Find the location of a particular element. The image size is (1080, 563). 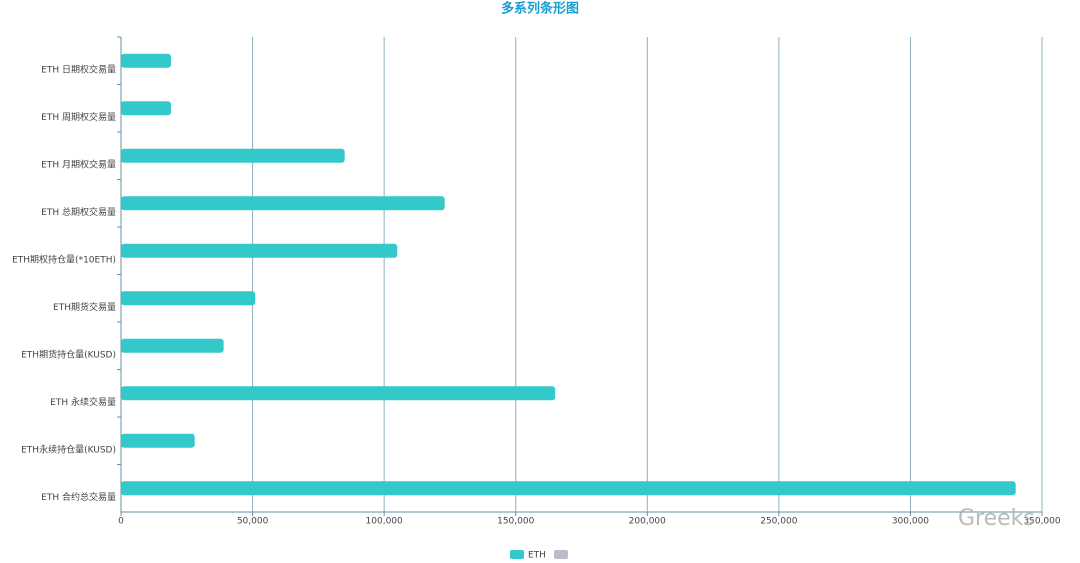

y-tick-label: ETH期货持仓量(KUSD) is located at coordinates (68, 354).